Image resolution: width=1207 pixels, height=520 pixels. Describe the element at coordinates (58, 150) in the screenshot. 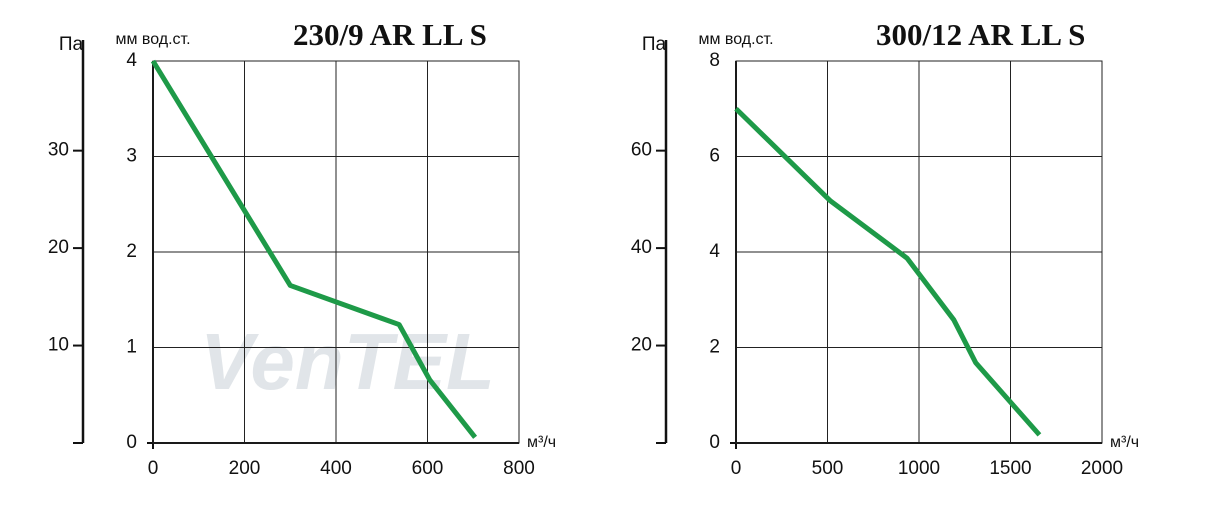

I see `y2-tick-label: 30` at that location.